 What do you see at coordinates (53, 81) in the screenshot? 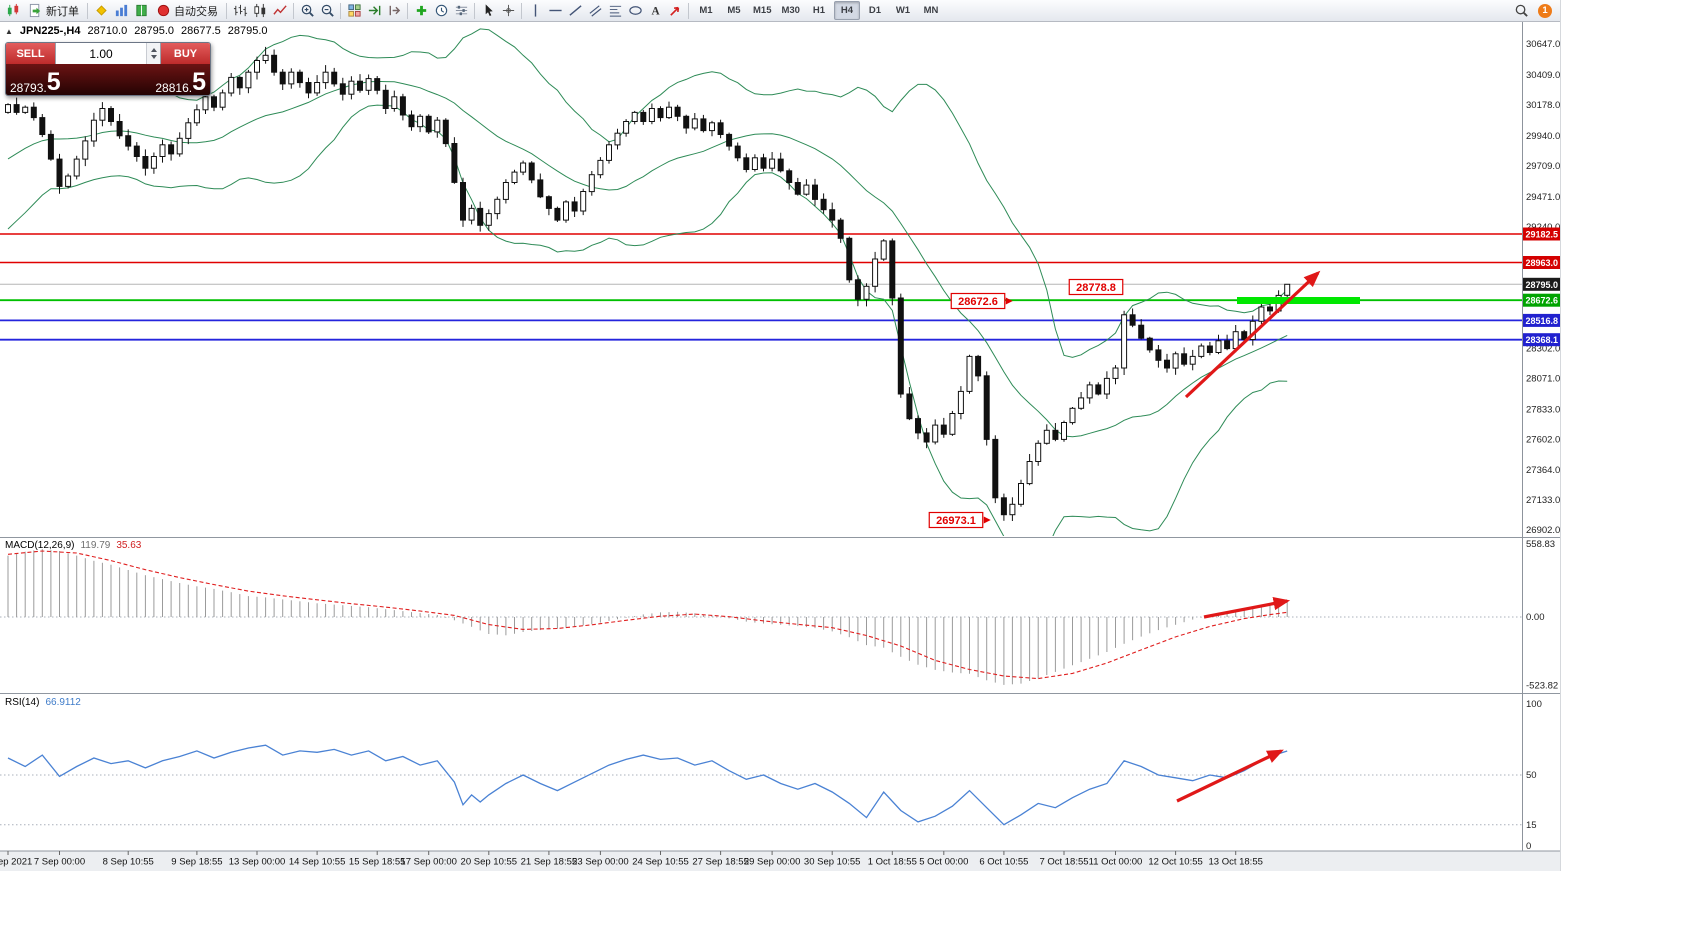
I see `sell-price-pip: 5` at bounding box center [53, 81].